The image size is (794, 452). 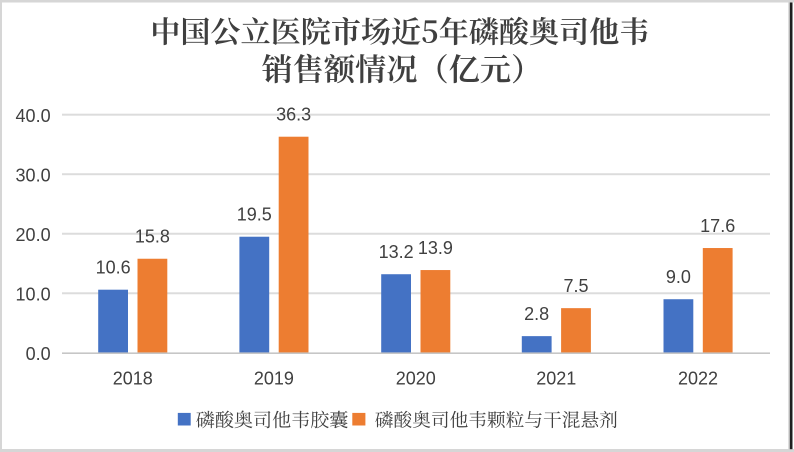 What do you see at coordinates (254, 215) in the screenshot?
I see `svg-text: 19.5` at bounding box center [254, 215].